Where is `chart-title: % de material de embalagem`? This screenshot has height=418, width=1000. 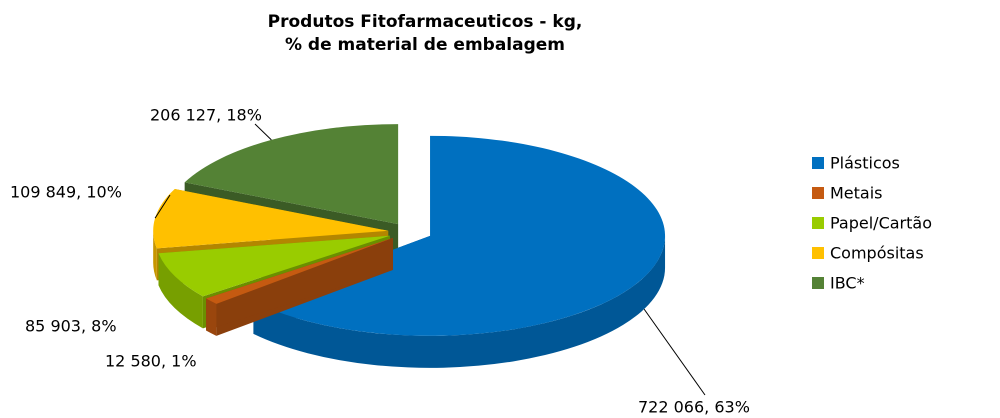 chart-title: % de material de embalagem is located at coordinates (425, 45).